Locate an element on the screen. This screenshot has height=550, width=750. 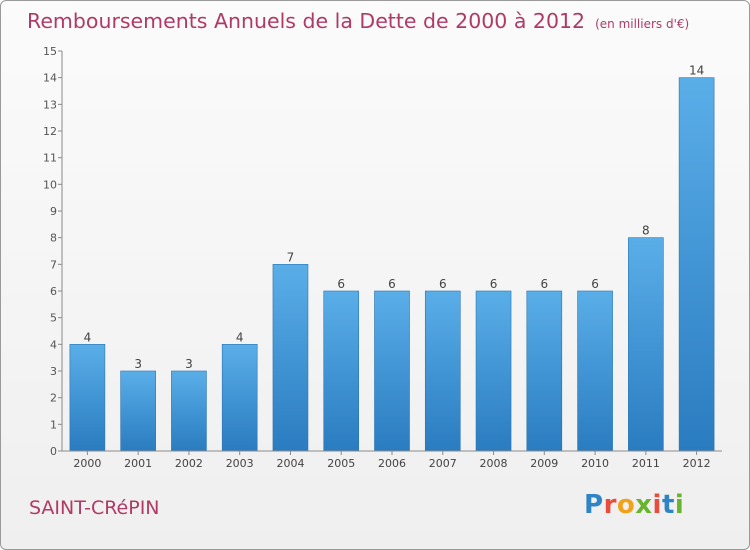
logo-letter: P is located at coordinates (594, 505).